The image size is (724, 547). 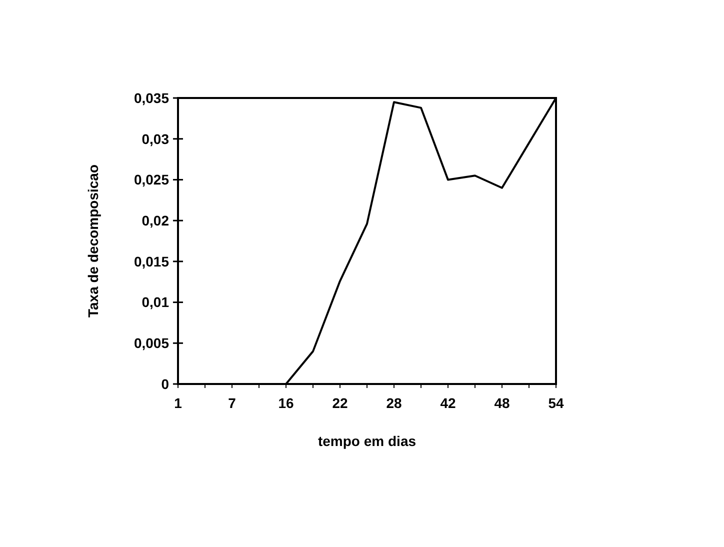 I want to click on x-tick-label: 42, so click(x=448, y=403).